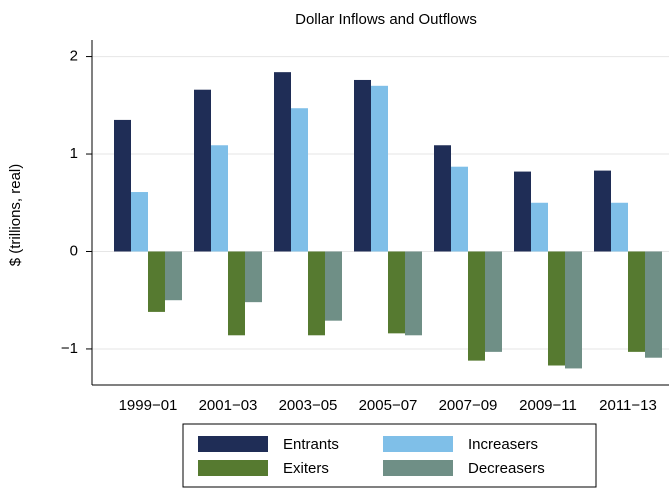  What do you see at coordinates (503, 444) in the screenshot?
I see `legend-label: Increasers` at bounding box center [503, 444].